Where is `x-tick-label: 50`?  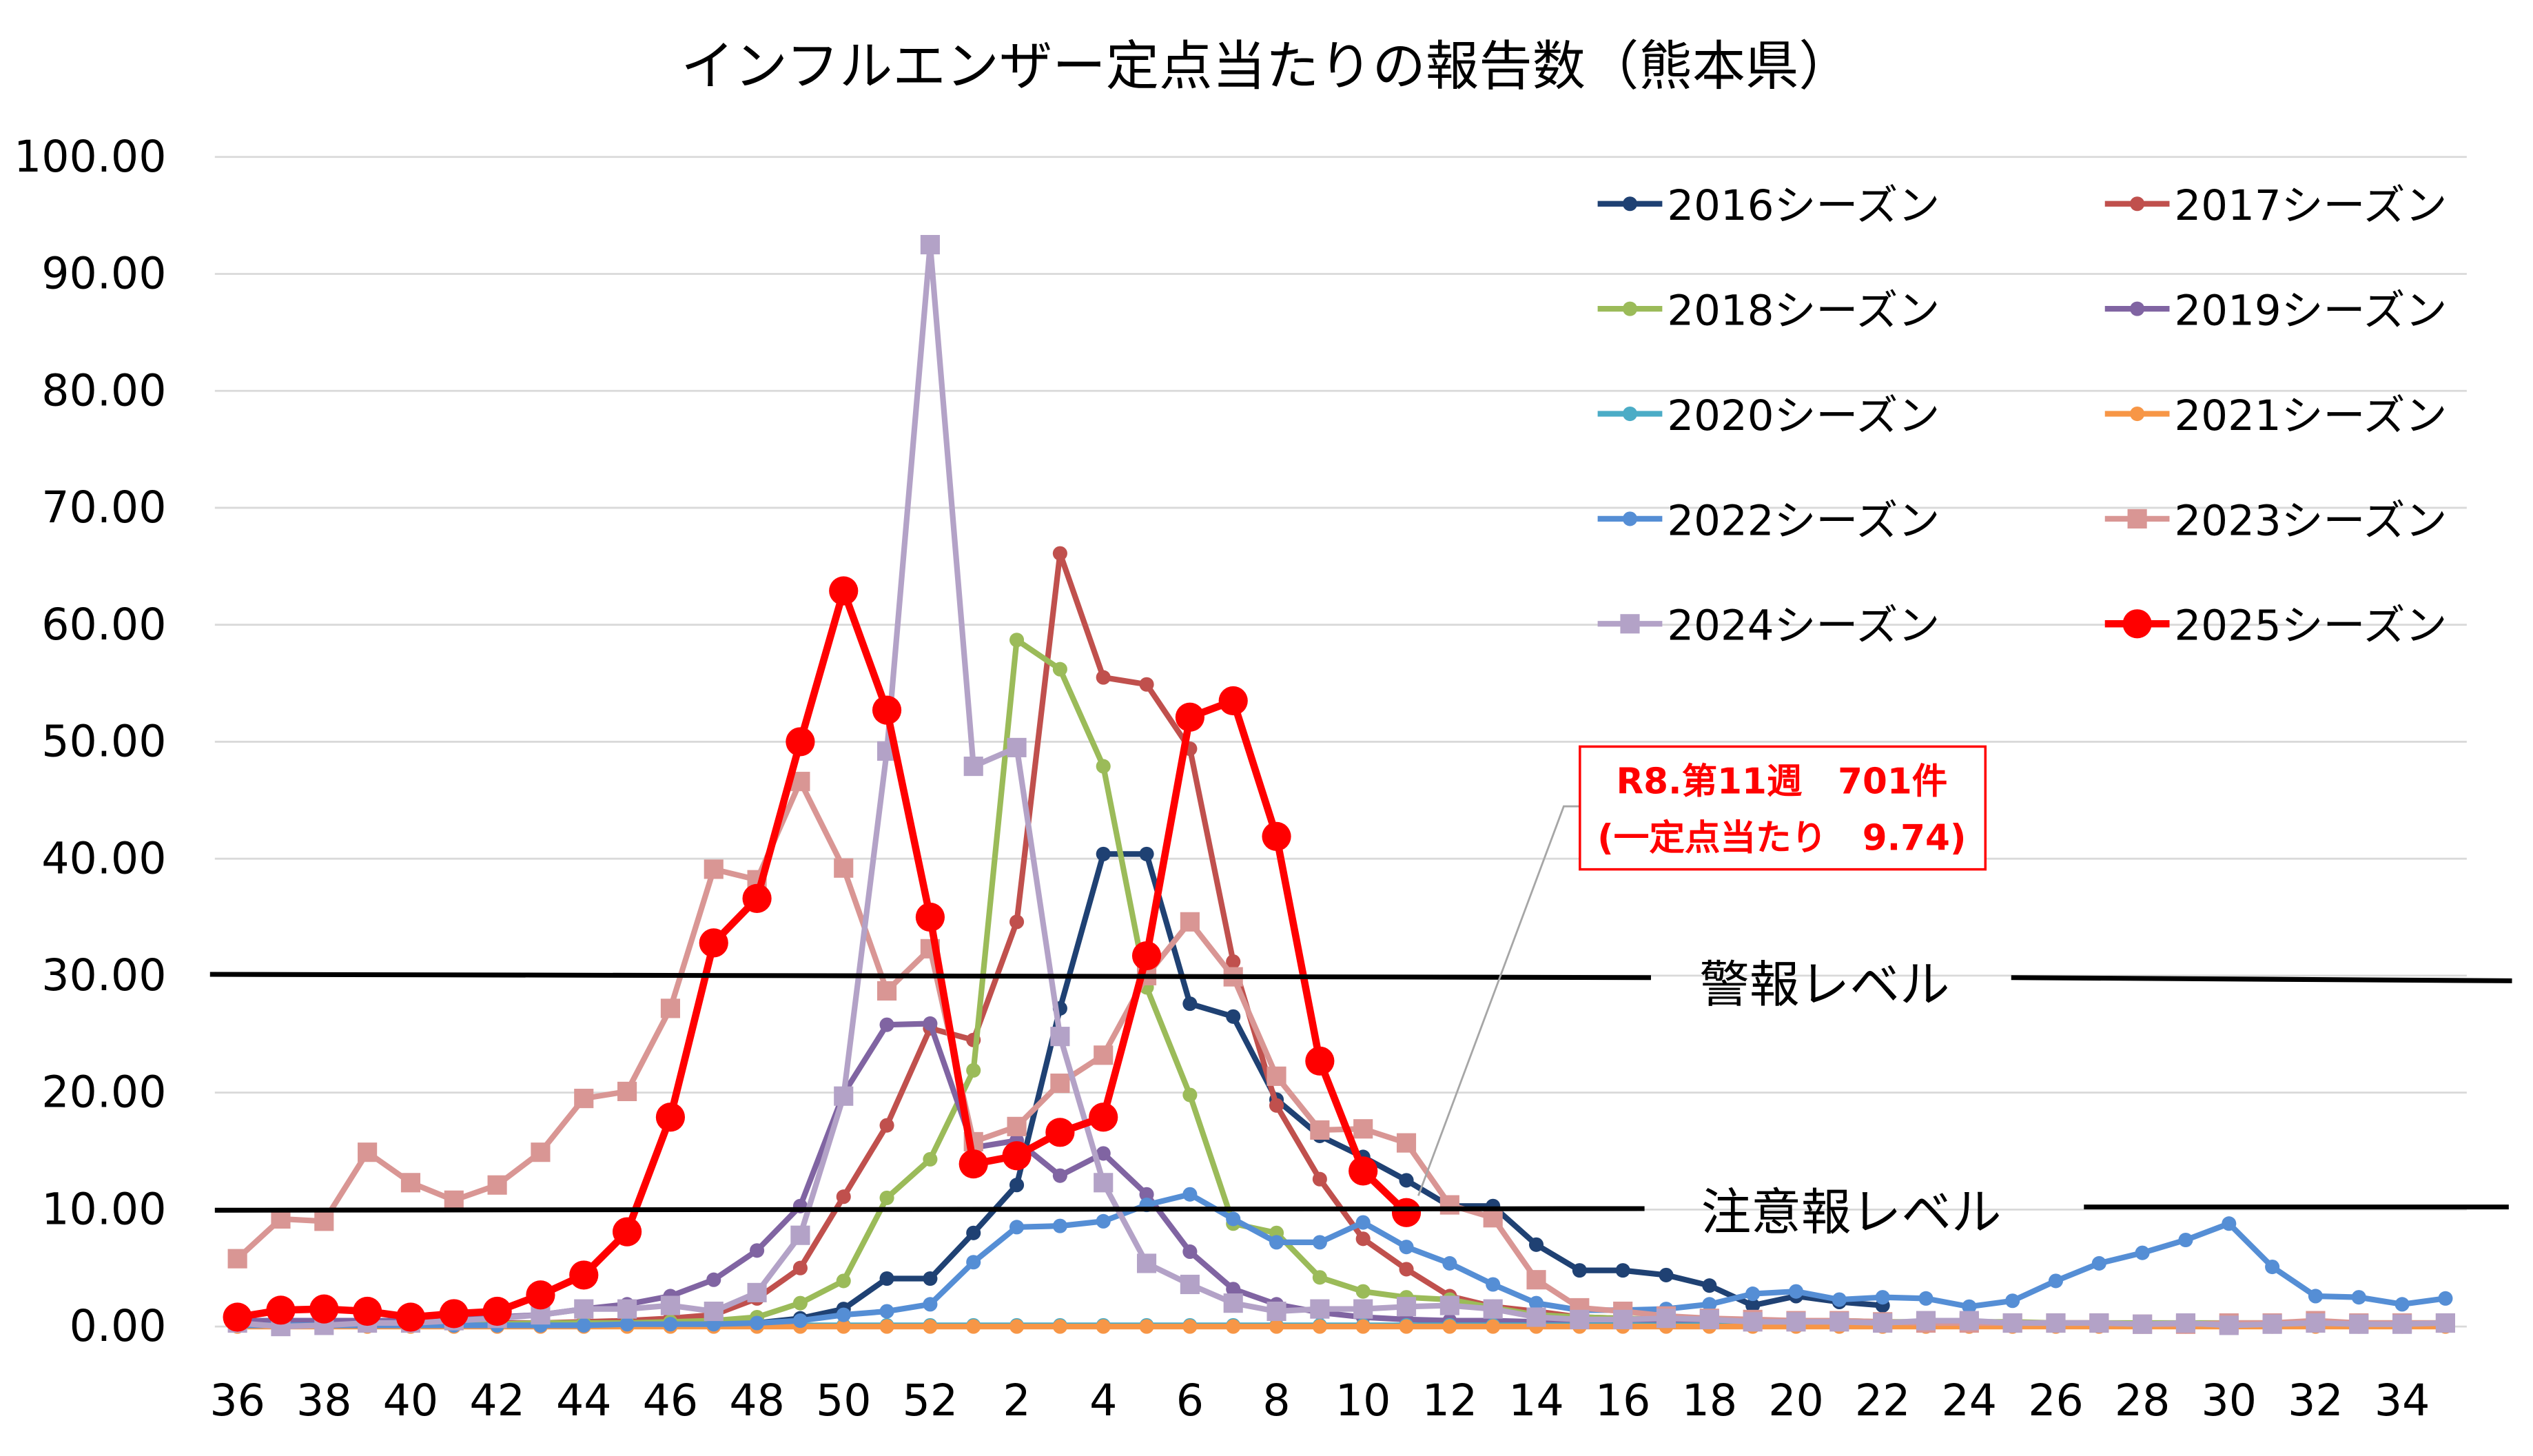 x-tick-label: 50 is located at coordinates (844, 1400).